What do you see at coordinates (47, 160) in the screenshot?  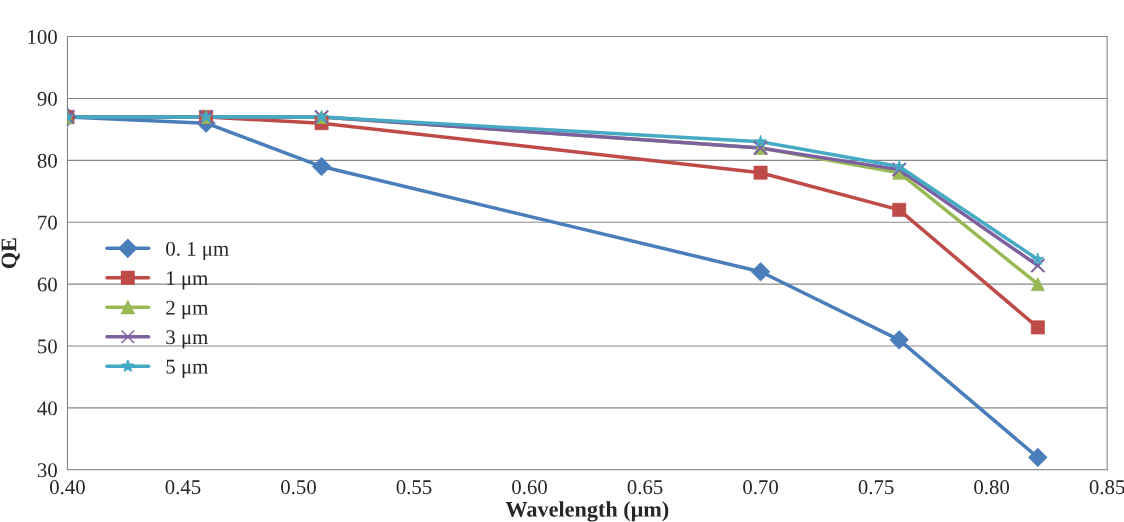 I see `y-tick-label: 80` at bounding box center [47, 160].